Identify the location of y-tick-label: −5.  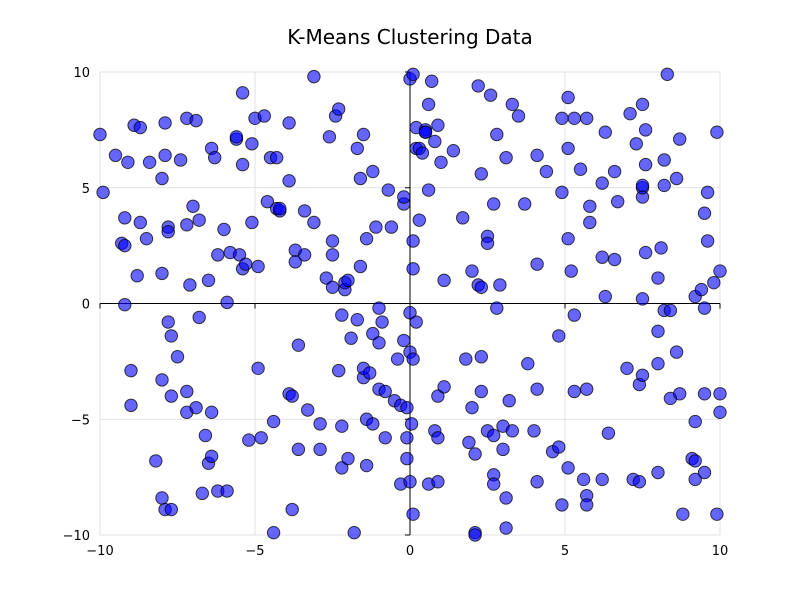
(80, 420).